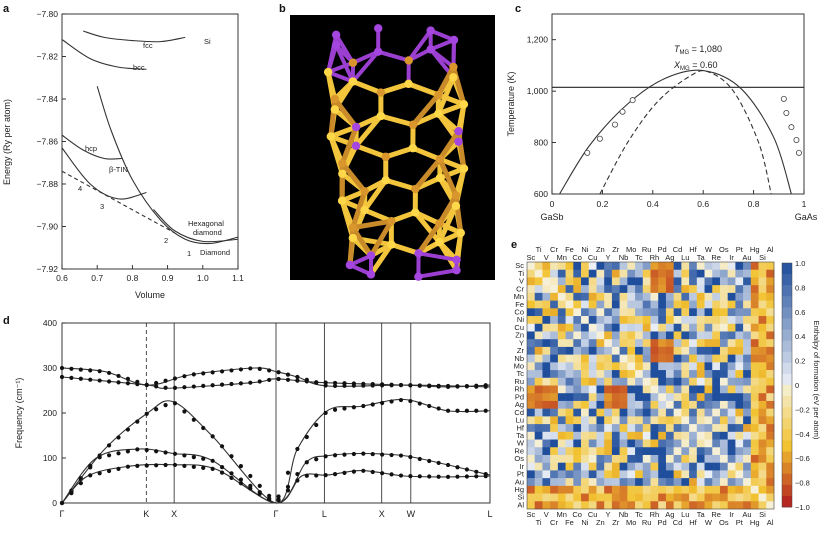  I want to click on curve-diamond, so click(167, 165).